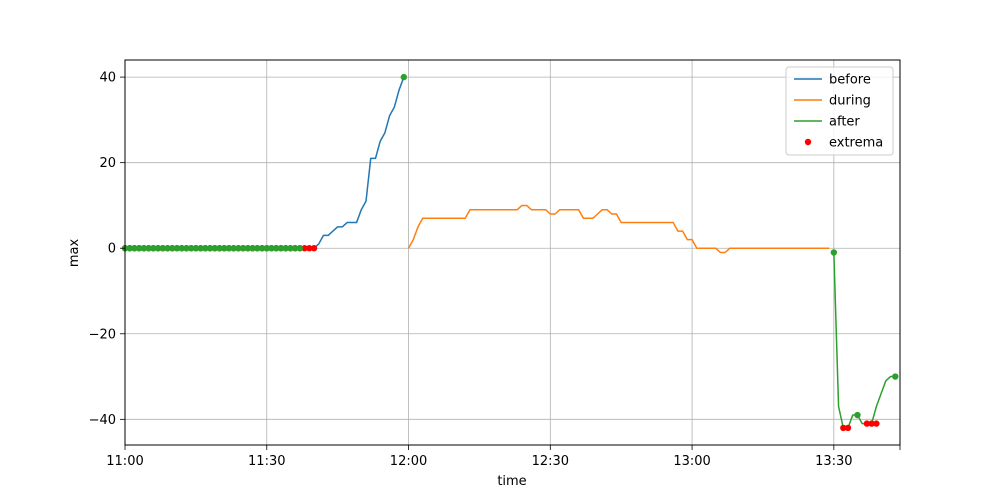 This screenshot has width=1000, height=500. I want to click on x-tick-label: 11:30, so click(266, 461).